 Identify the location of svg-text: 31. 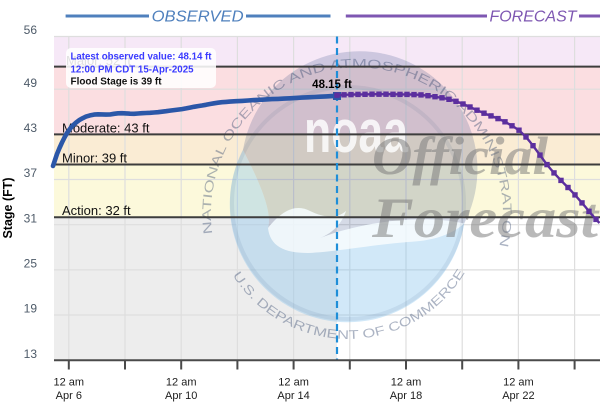
(31, 218).